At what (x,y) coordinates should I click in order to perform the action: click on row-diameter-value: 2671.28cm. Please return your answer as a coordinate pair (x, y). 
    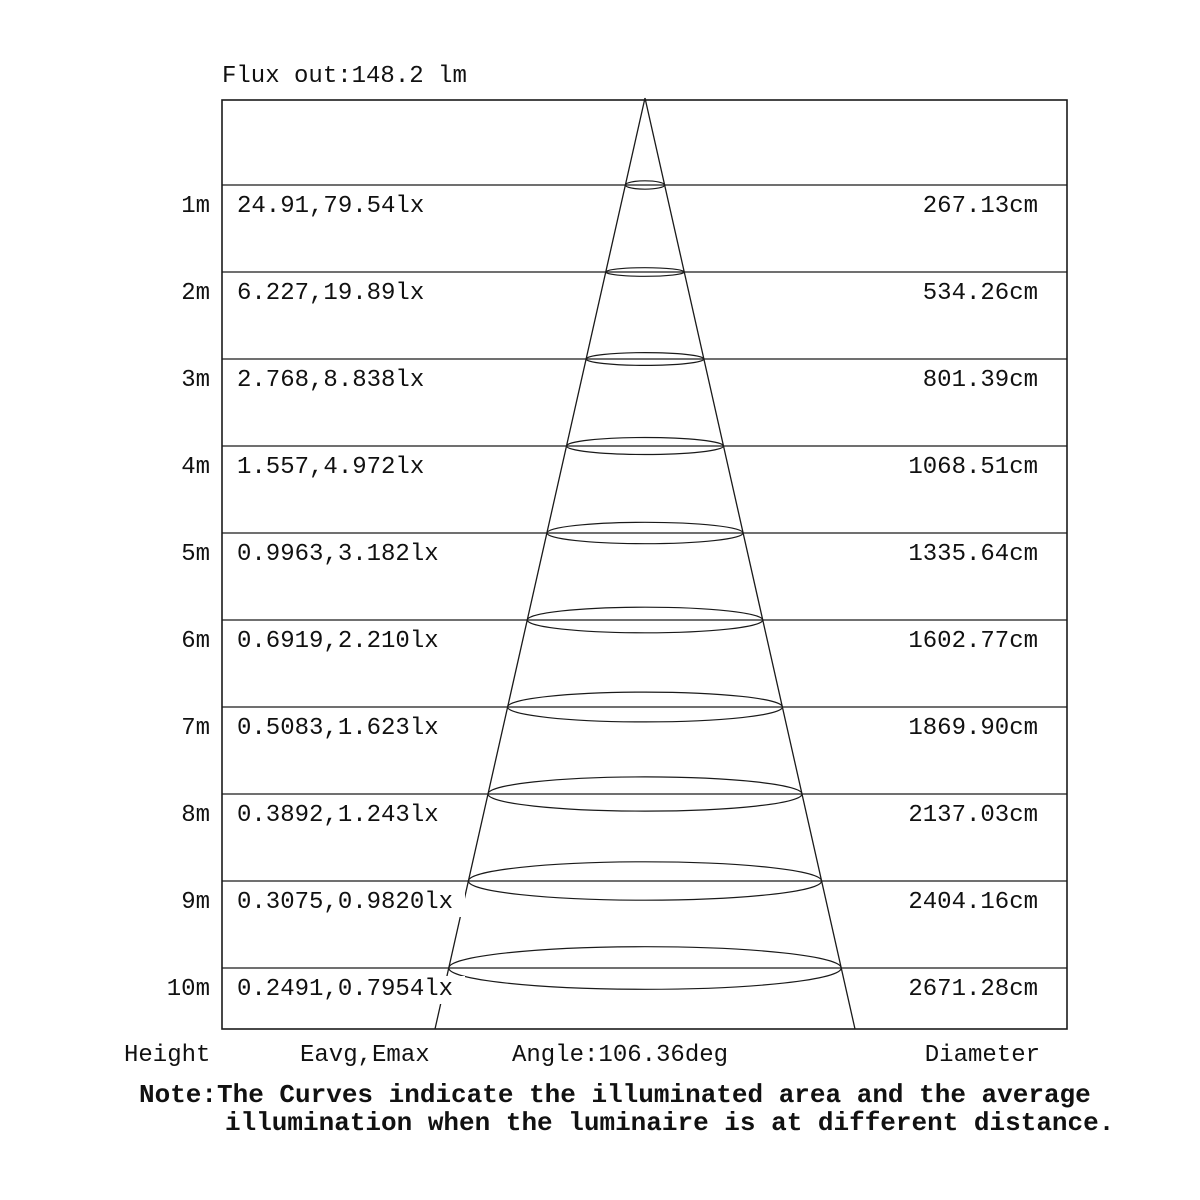
    Looking at the image, I should click on (973, 989).